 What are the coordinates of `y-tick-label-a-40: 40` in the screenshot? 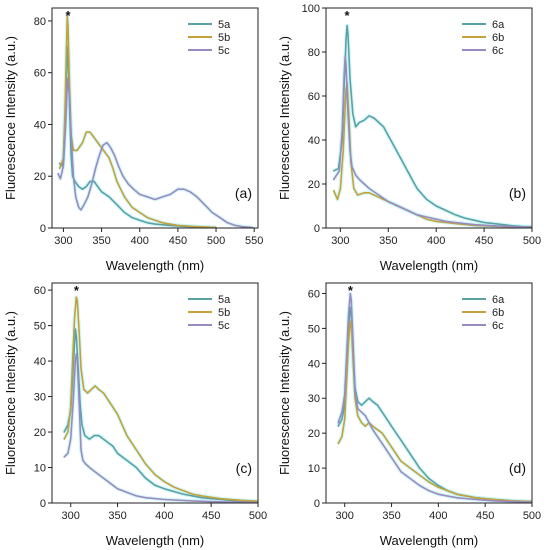 It's located at (40, 125).